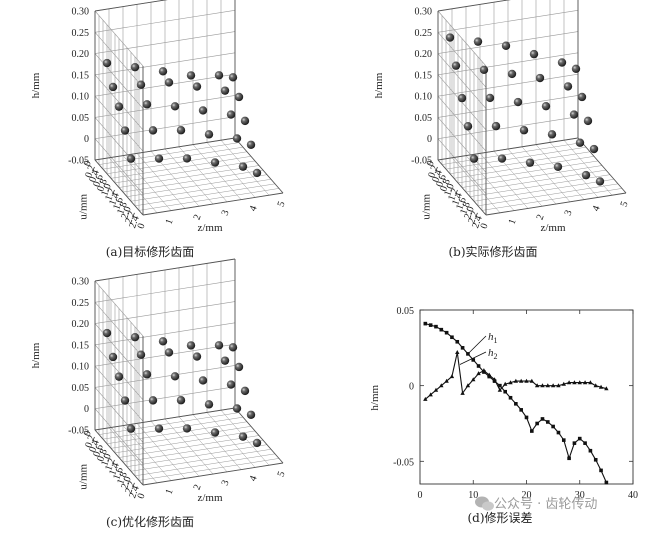 The width and height of the screenshot is (657, 534). What do you see at coordinates (379, 85) in the screenshot?
I see `h-axis-label: h/mm` at bounding box center [379, 85].